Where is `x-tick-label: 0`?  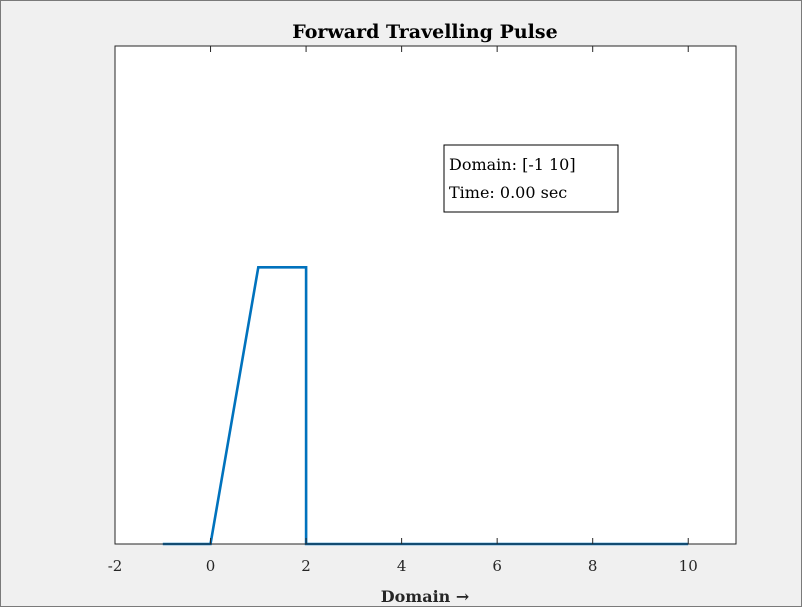 x-tick-label: 0 is located at coordinates (211, 566).